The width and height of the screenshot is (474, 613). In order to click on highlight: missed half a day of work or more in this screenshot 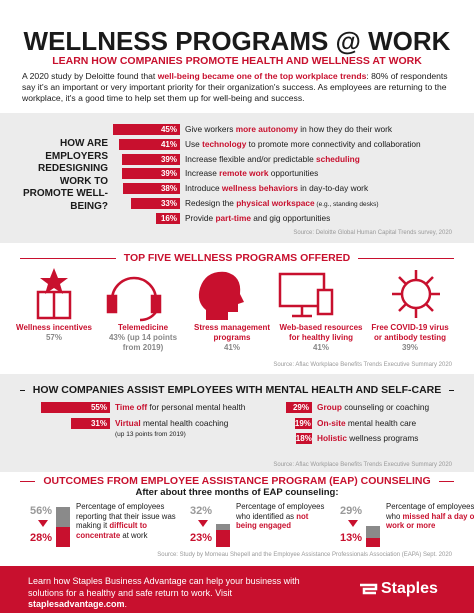, I will do `click(430, 521)`.